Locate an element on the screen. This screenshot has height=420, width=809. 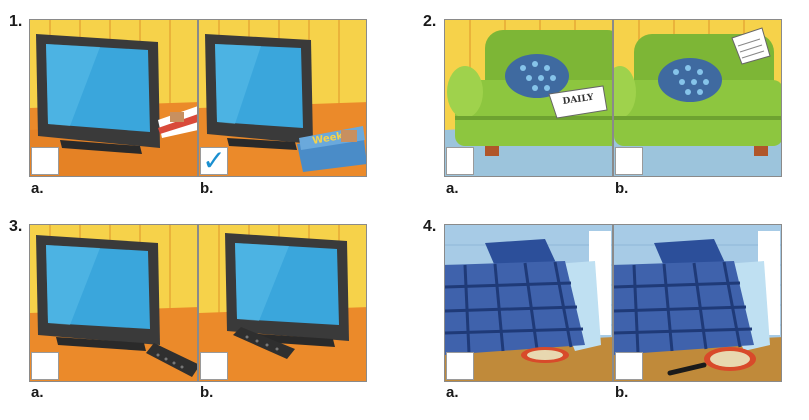
tv-magazine-illustration: Weekly is located at coordinates (282, 98).